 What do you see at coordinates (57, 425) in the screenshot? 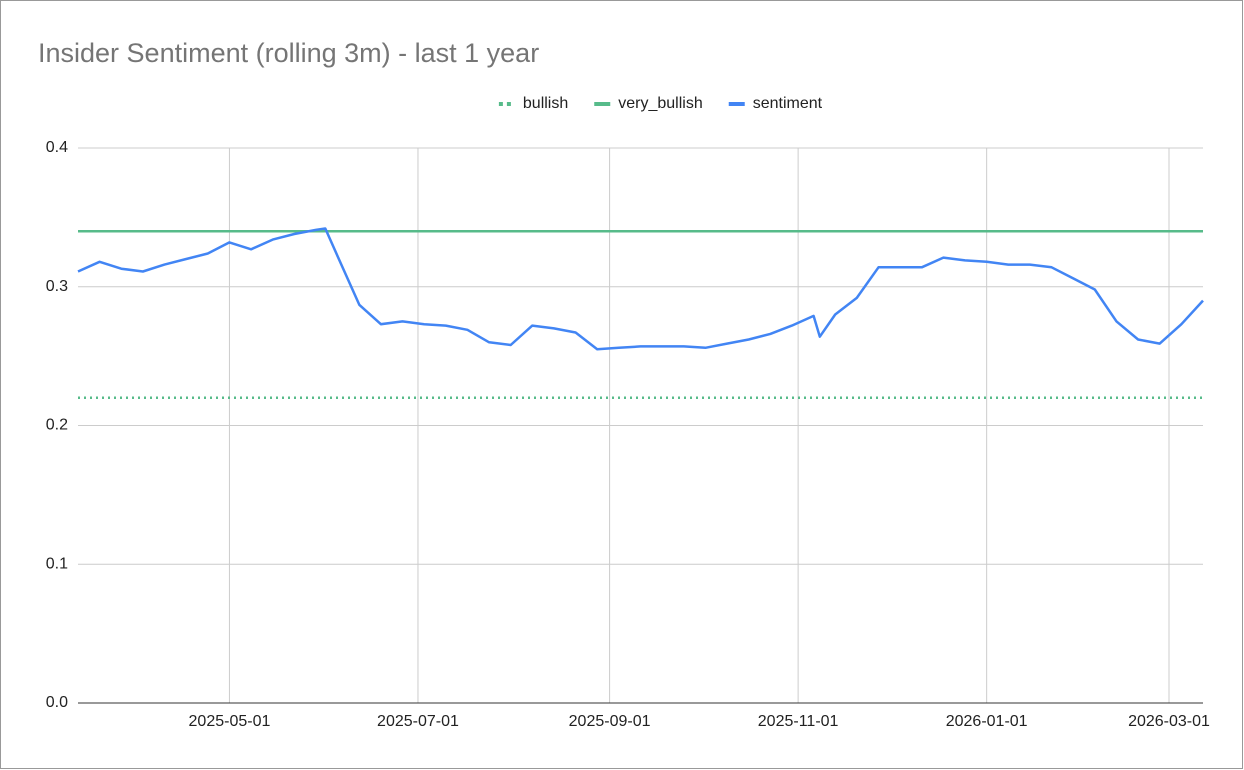
I see `y-tick-label: 0.2` at bounding box center [57, 425].